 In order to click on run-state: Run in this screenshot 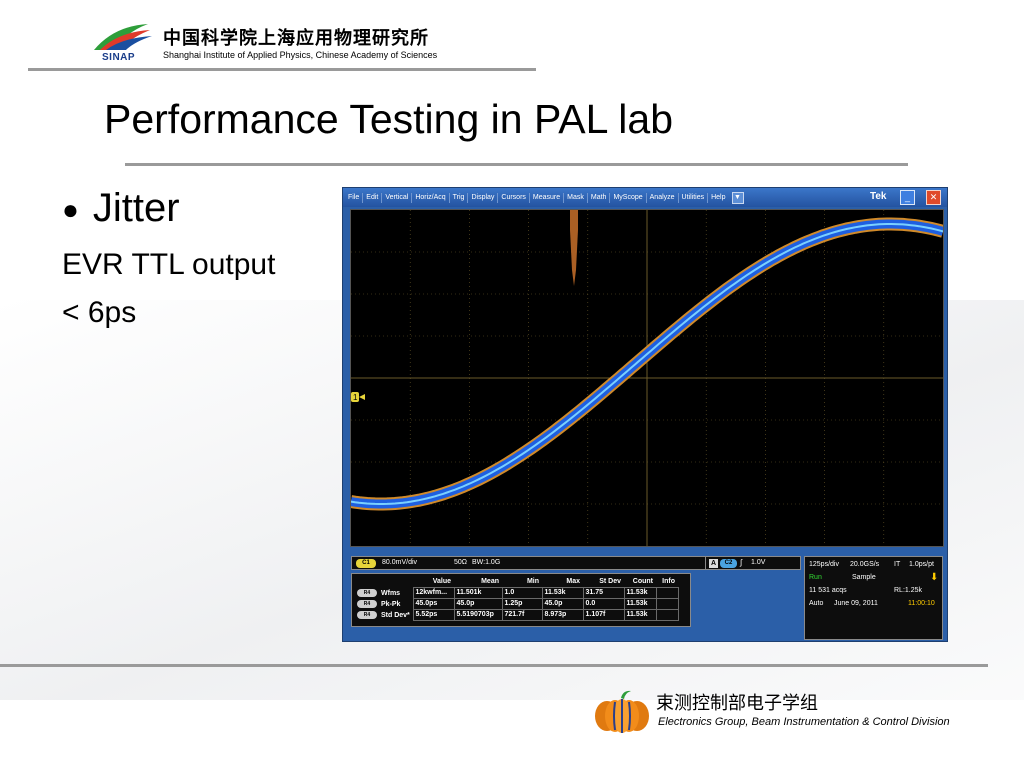, I will do `click(815, 577)`.